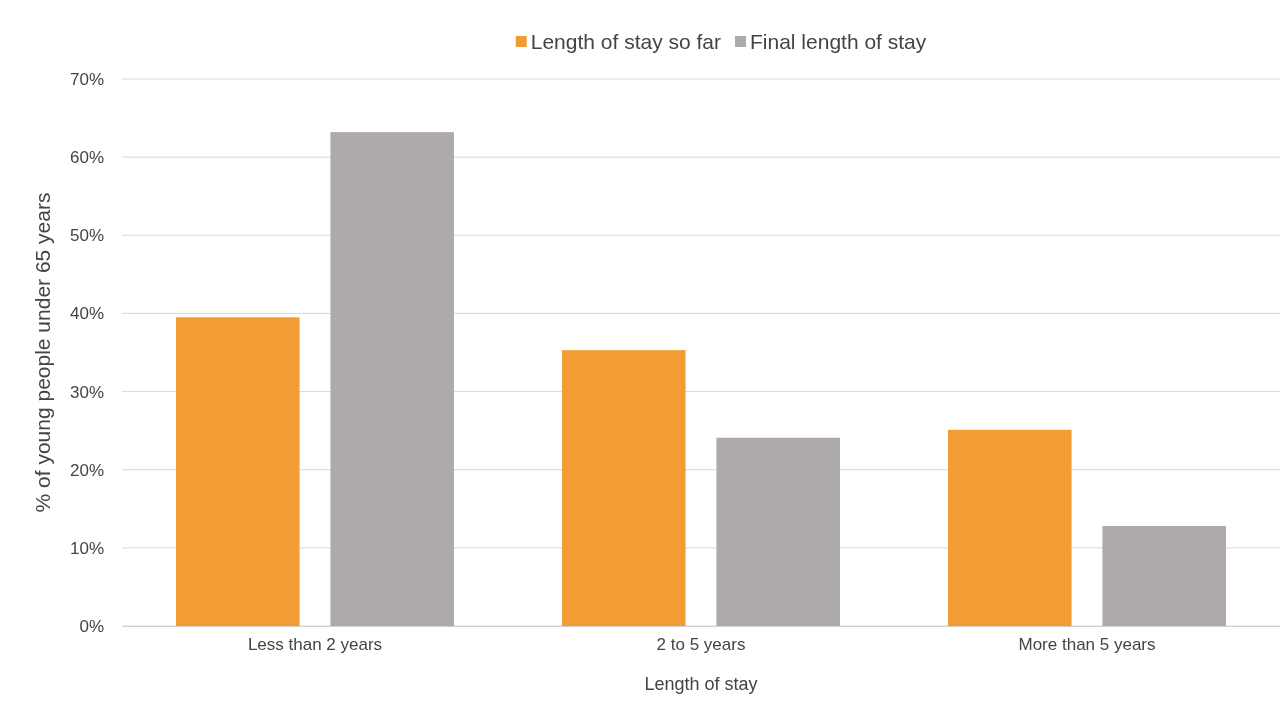 This screenshot has height=706, width=1284. Describe the element at coordinates (86, 392) in the screenshot. I see `y-tick-label: 30%` at that location.